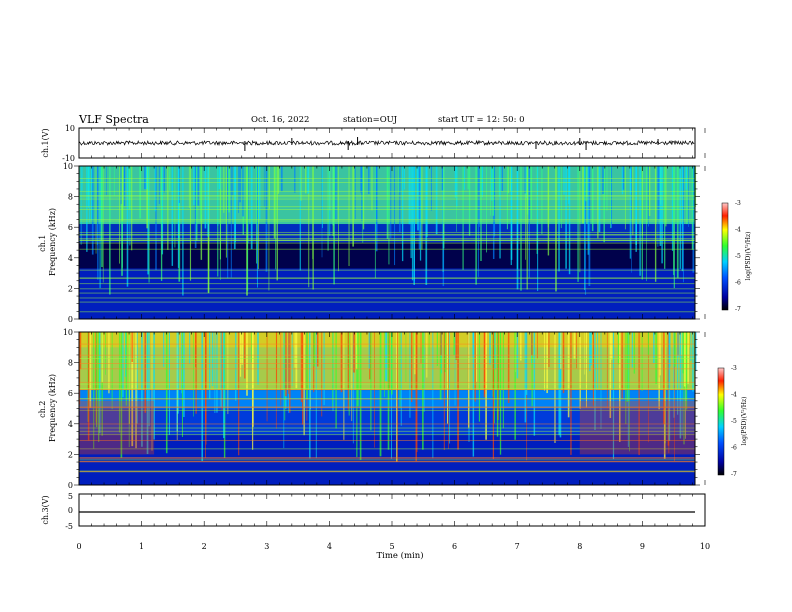 The width and height of the screenshot is (792, 612). Describe the element at coordinates (70, 454) in the screenshot. I see `ch2-ytick: 2` at that location.